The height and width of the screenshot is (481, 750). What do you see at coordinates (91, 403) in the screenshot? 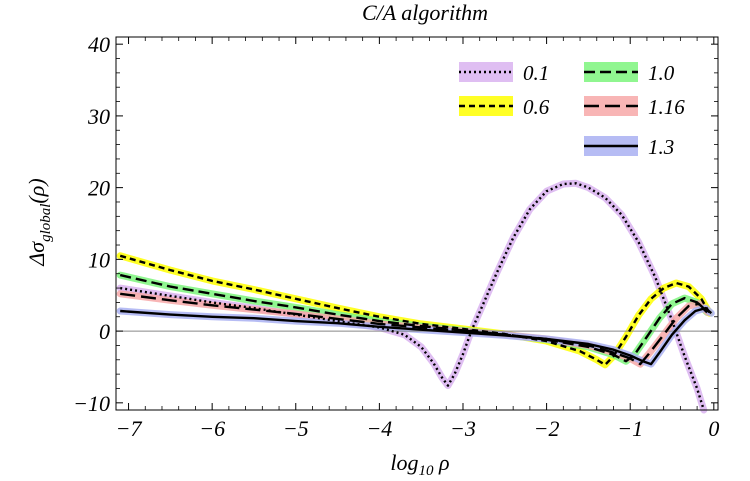
I see `y-tick-label: −10` at bounding box center [91, 403].